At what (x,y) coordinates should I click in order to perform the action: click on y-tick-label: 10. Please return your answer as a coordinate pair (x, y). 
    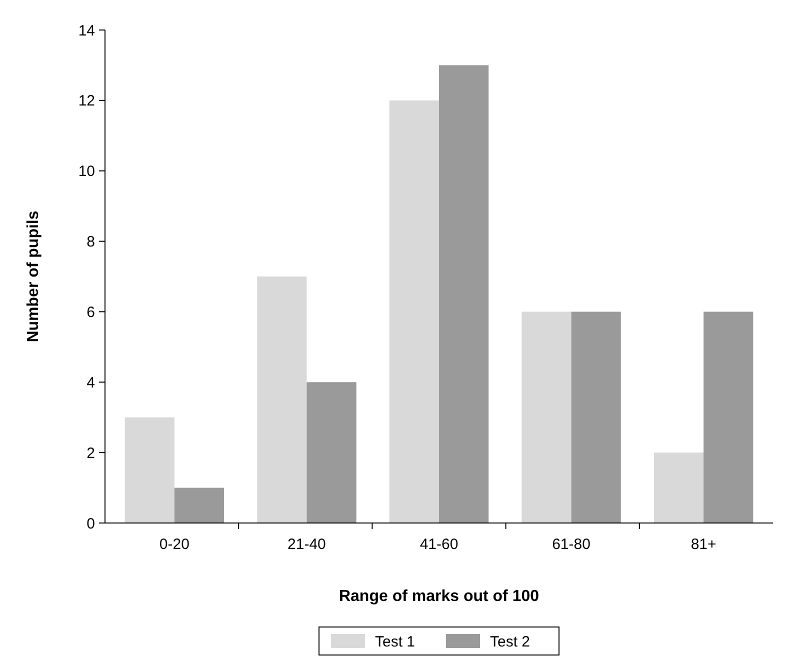
    Looking at the image, I should click on (86, 171).